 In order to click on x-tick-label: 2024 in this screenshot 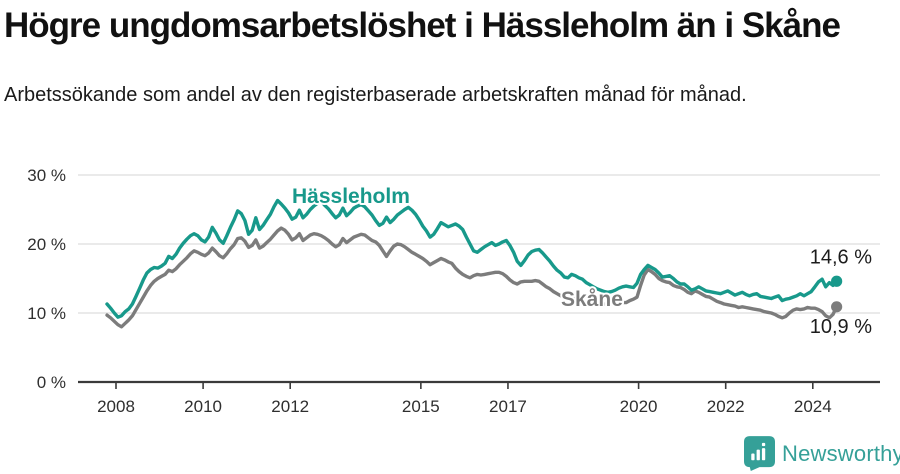, I will do `click(813, 406)`.